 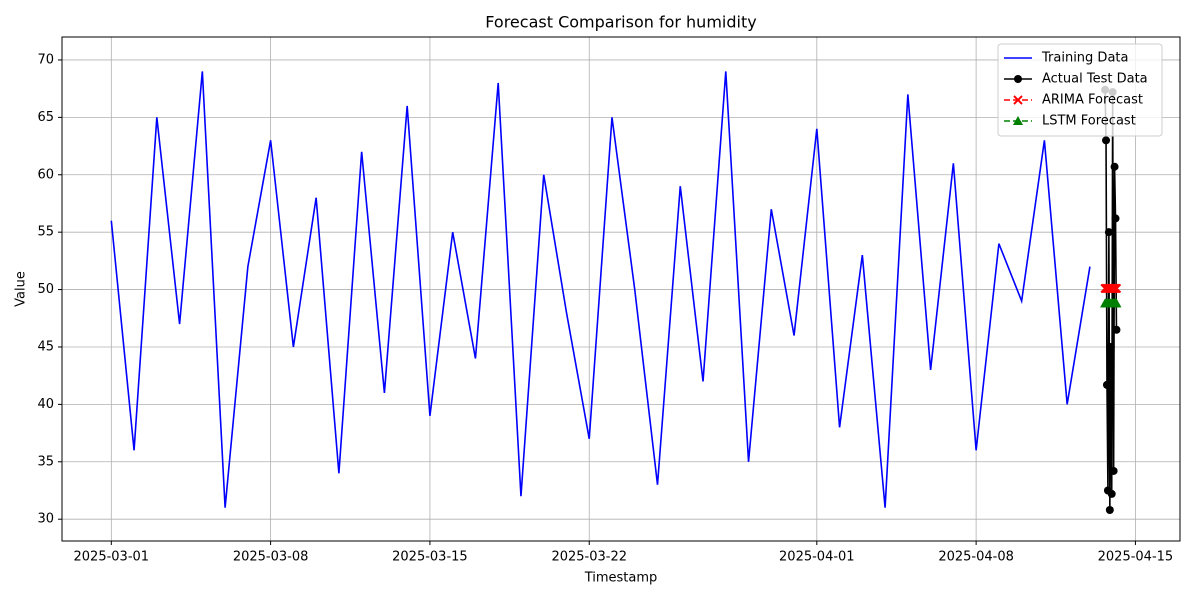 What do you see at coordinates (271, 557) in the screenshot?
I see `x-tick-label: 2025-03-08` at bounding box center [271, 557].